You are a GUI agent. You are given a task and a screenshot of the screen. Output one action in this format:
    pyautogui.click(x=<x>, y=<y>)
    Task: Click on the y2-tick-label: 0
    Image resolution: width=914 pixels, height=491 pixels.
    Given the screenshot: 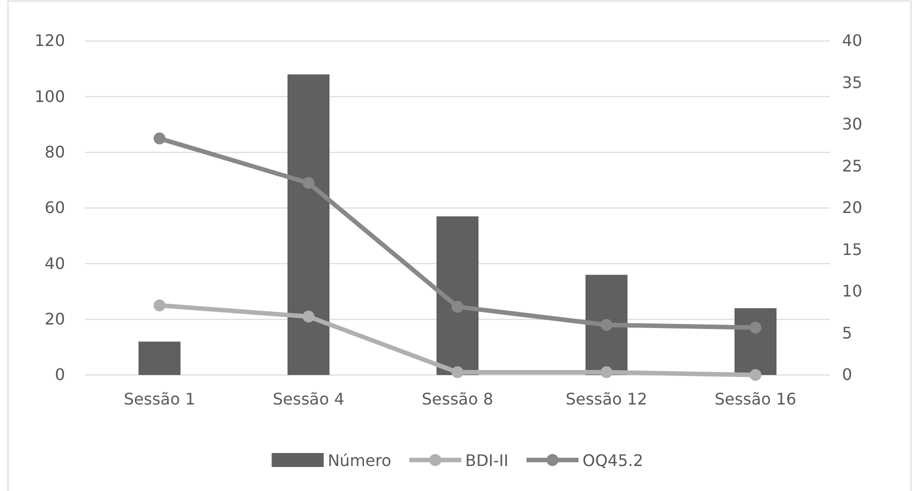 What is the action you would take?
    pyautogui.click(x=847, y=374)
    